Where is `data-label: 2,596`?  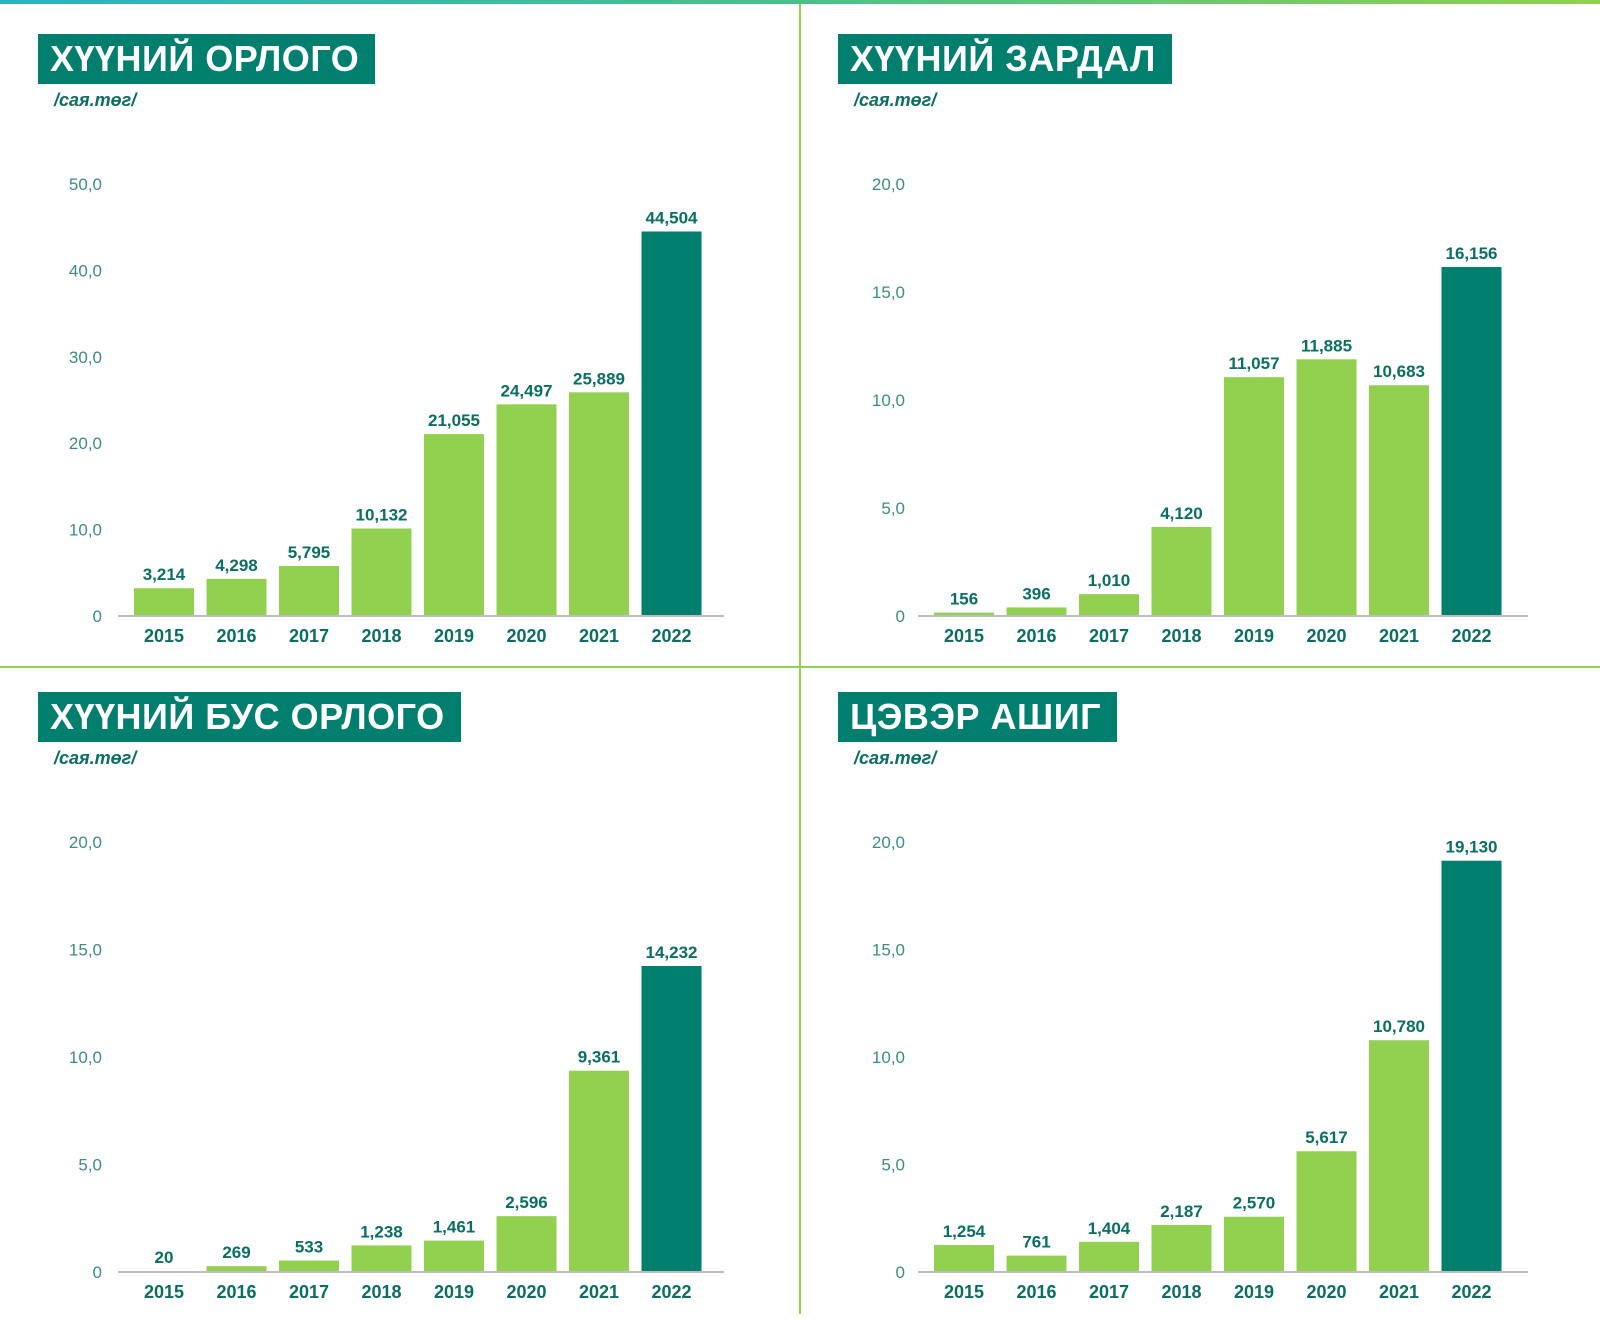 data-label: 2,596 is located at coordinates (526, 1202).